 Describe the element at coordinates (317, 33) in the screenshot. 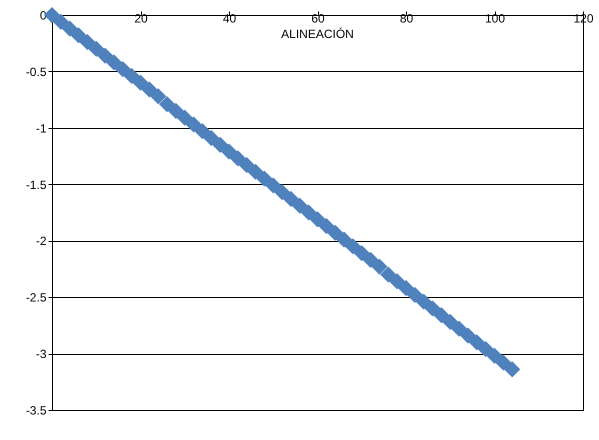

I see `text: ALINEACIÓN` at that location.